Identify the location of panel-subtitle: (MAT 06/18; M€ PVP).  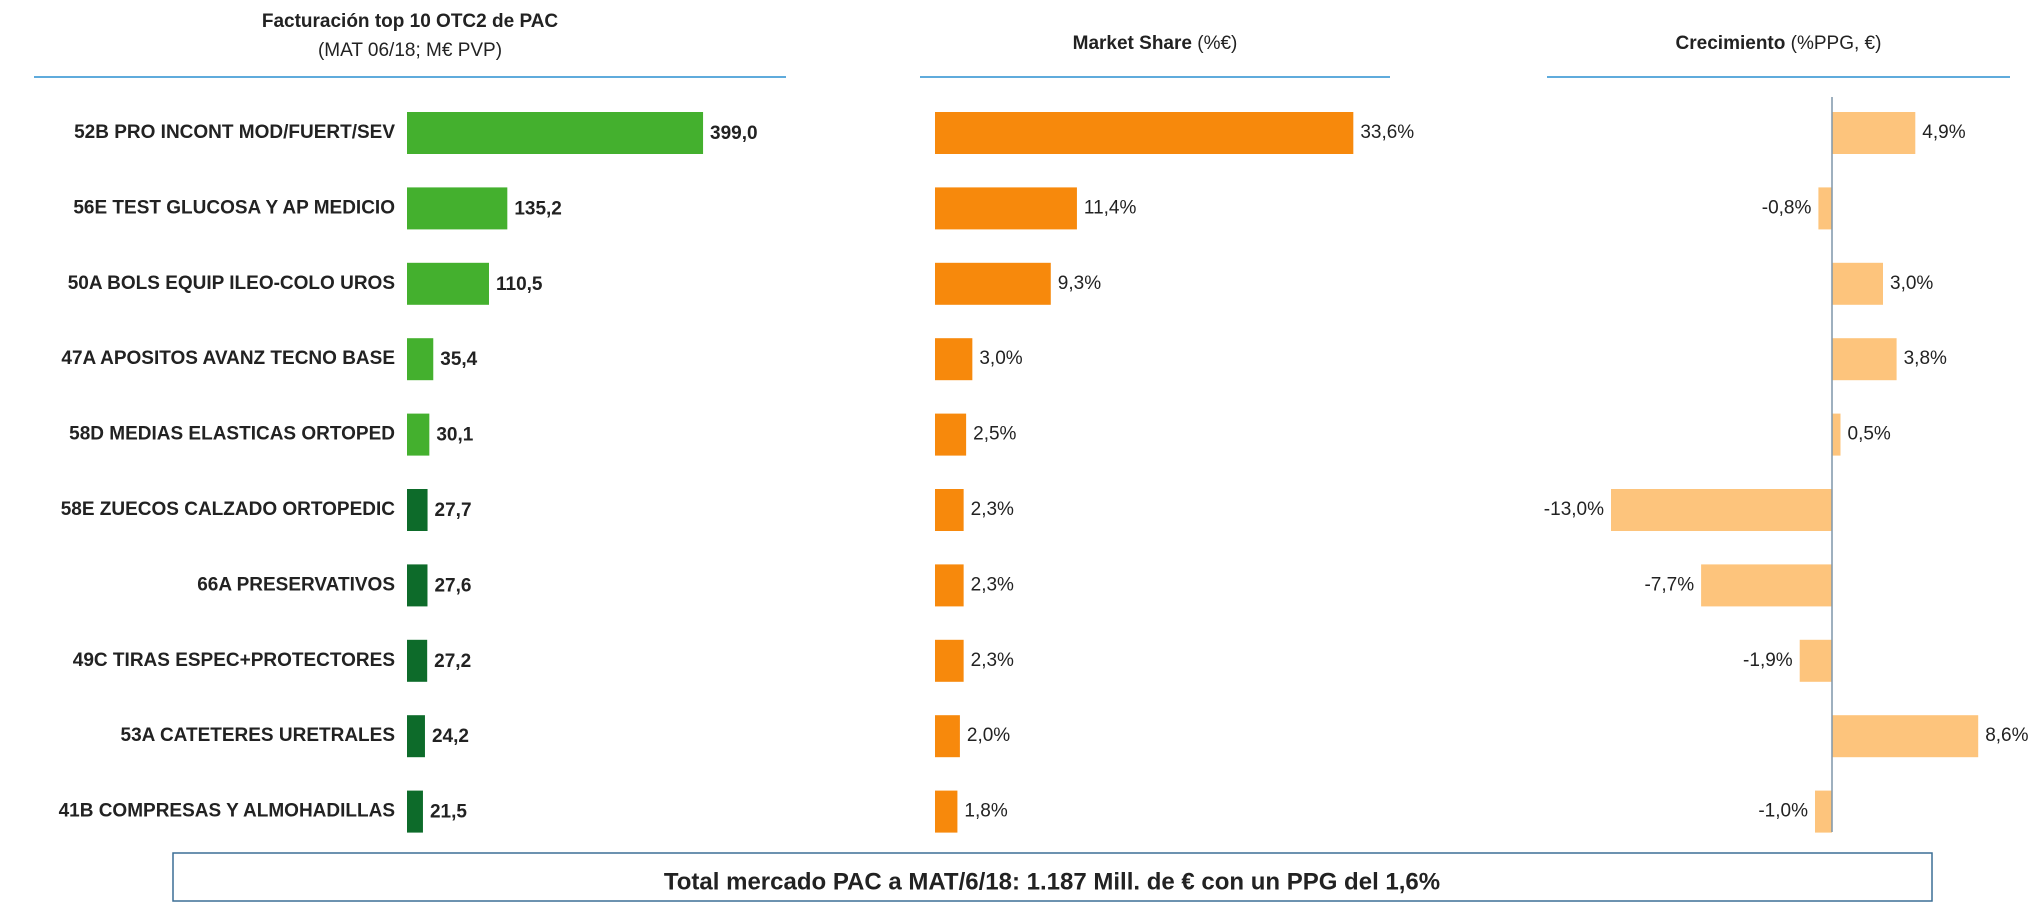
(410, 50).